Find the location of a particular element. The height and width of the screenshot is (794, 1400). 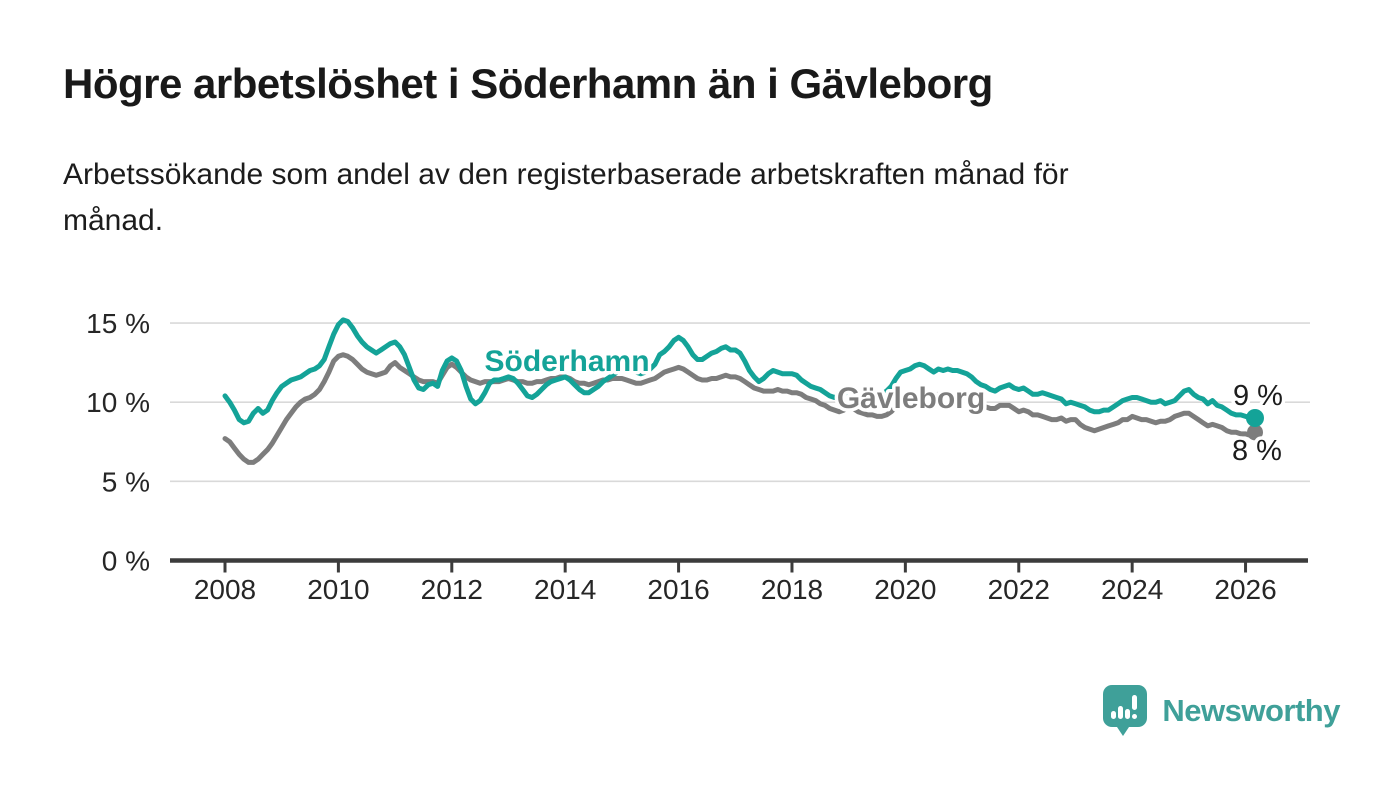

newsworthy-logo-icon is located at coordinates (1125, 710).